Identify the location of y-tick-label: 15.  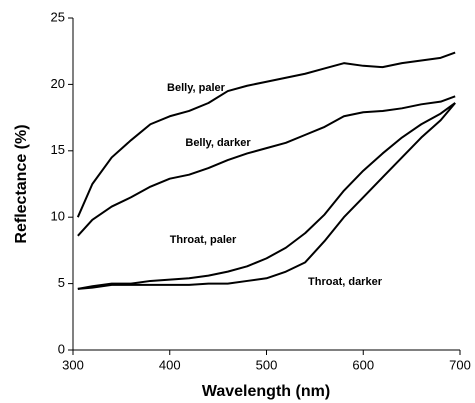
(58, 149).